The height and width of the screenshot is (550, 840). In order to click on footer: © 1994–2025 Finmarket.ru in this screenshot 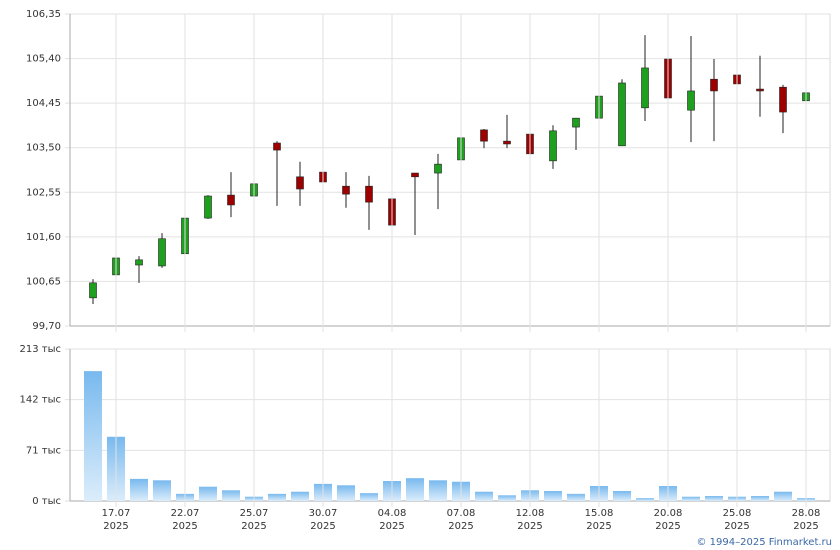, I will do `click(764, 542)`.